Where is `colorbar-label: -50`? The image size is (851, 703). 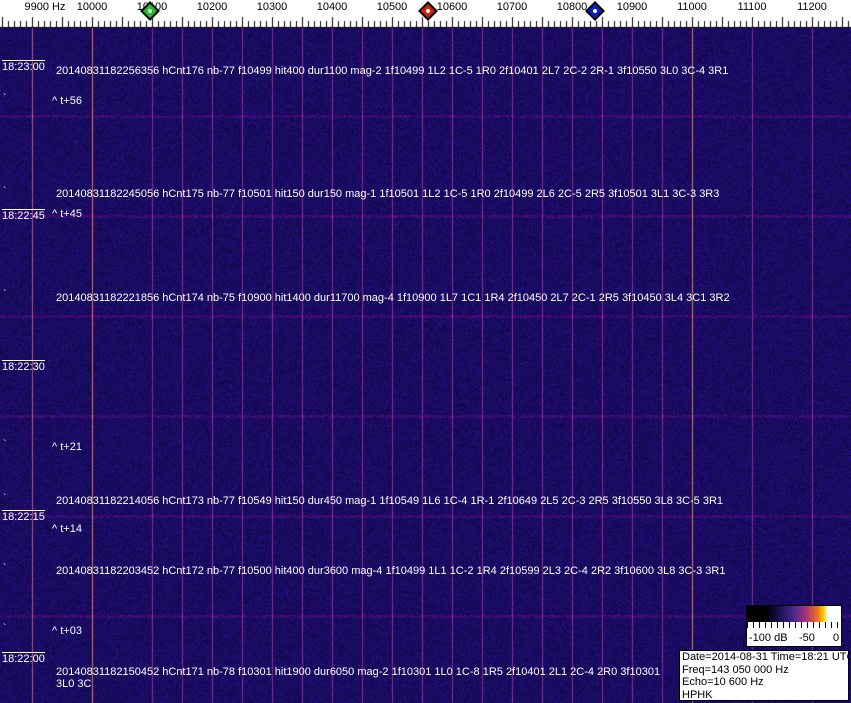
colorbar-label: -50 is located at coordinates (807, 638).